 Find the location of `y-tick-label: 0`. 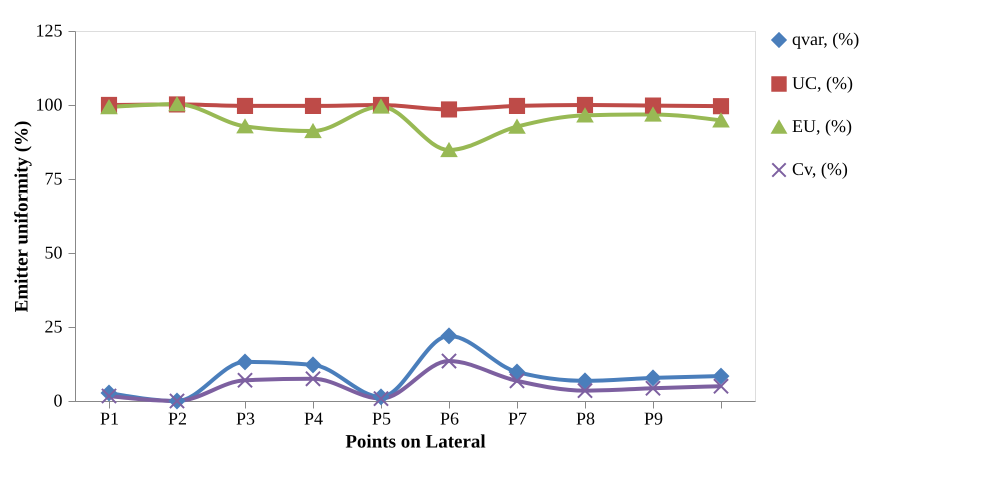

y-tick-label: 0 is located at coordinates (58, 400).